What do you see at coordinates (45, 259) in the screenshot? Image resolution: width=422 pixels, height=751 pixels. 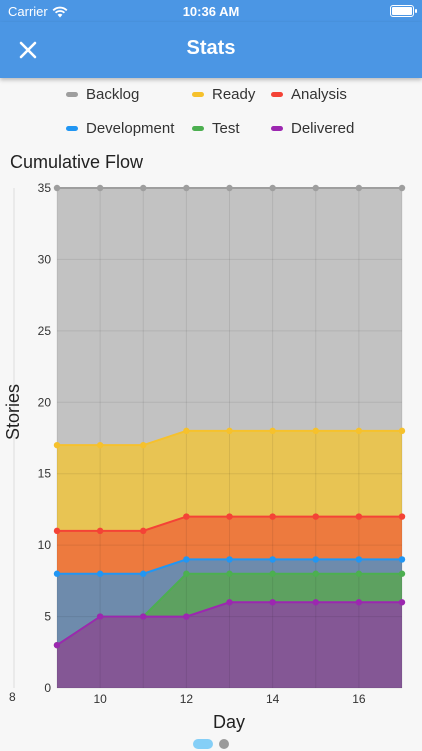 I see `y-tick-label: 30` at bounding box center [45, 259].